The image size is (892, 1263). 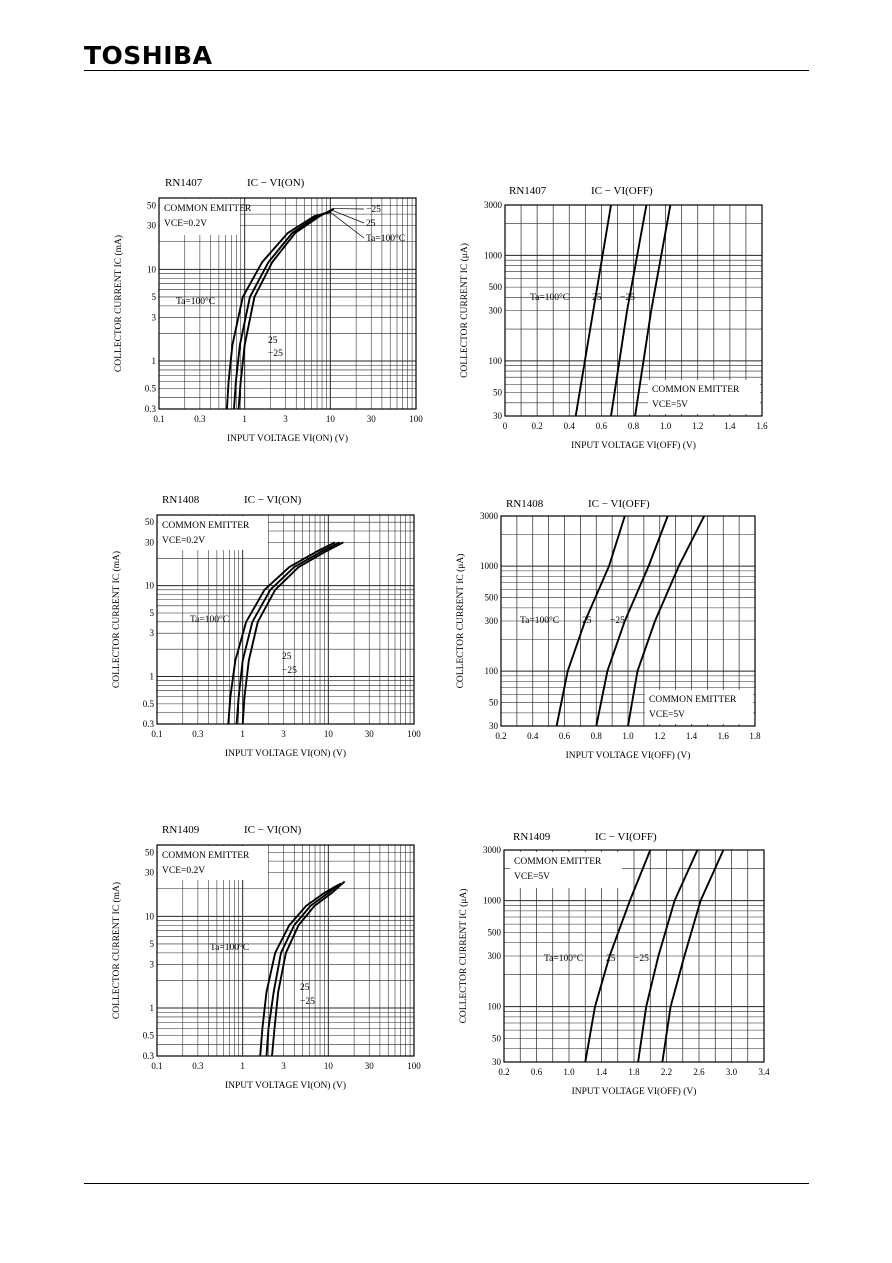 What do you see at coordinates (285, 753) in the screenshot?
I see `x-axis-label: INPUT VOLTAGE VI(ON) (V)` at bounding box center [285, 753].